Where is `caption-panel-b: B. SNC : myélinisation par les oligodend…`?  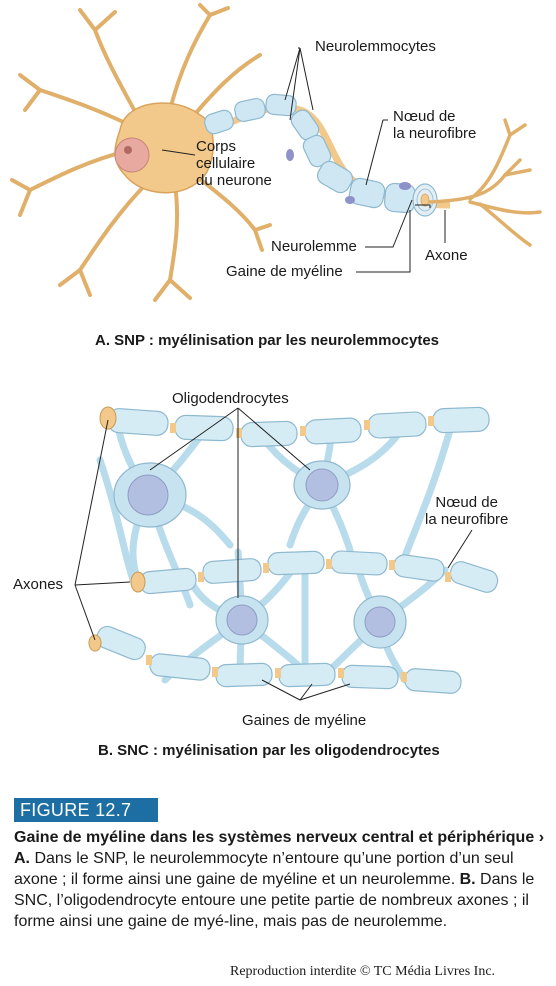
caption-panel-b: B. SNC : myélinisation par les oligodend… is located at coordinates (269, 750).